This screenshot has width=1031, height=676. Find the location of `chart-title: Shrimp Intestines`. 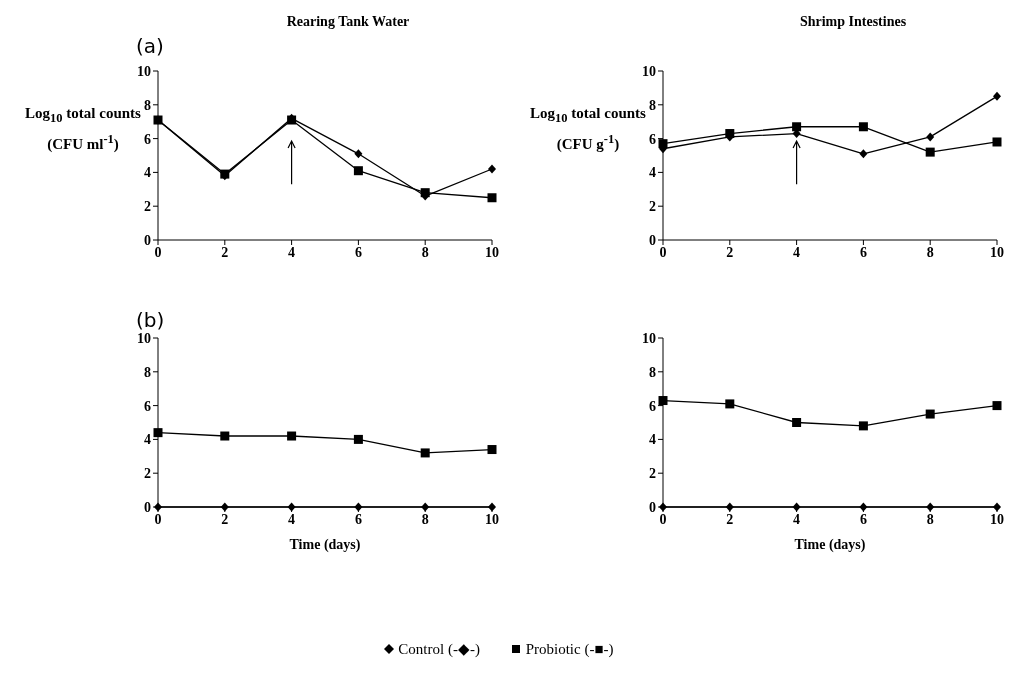

chart-title: Shrimp Intestines is located at coordinates (853, 22).